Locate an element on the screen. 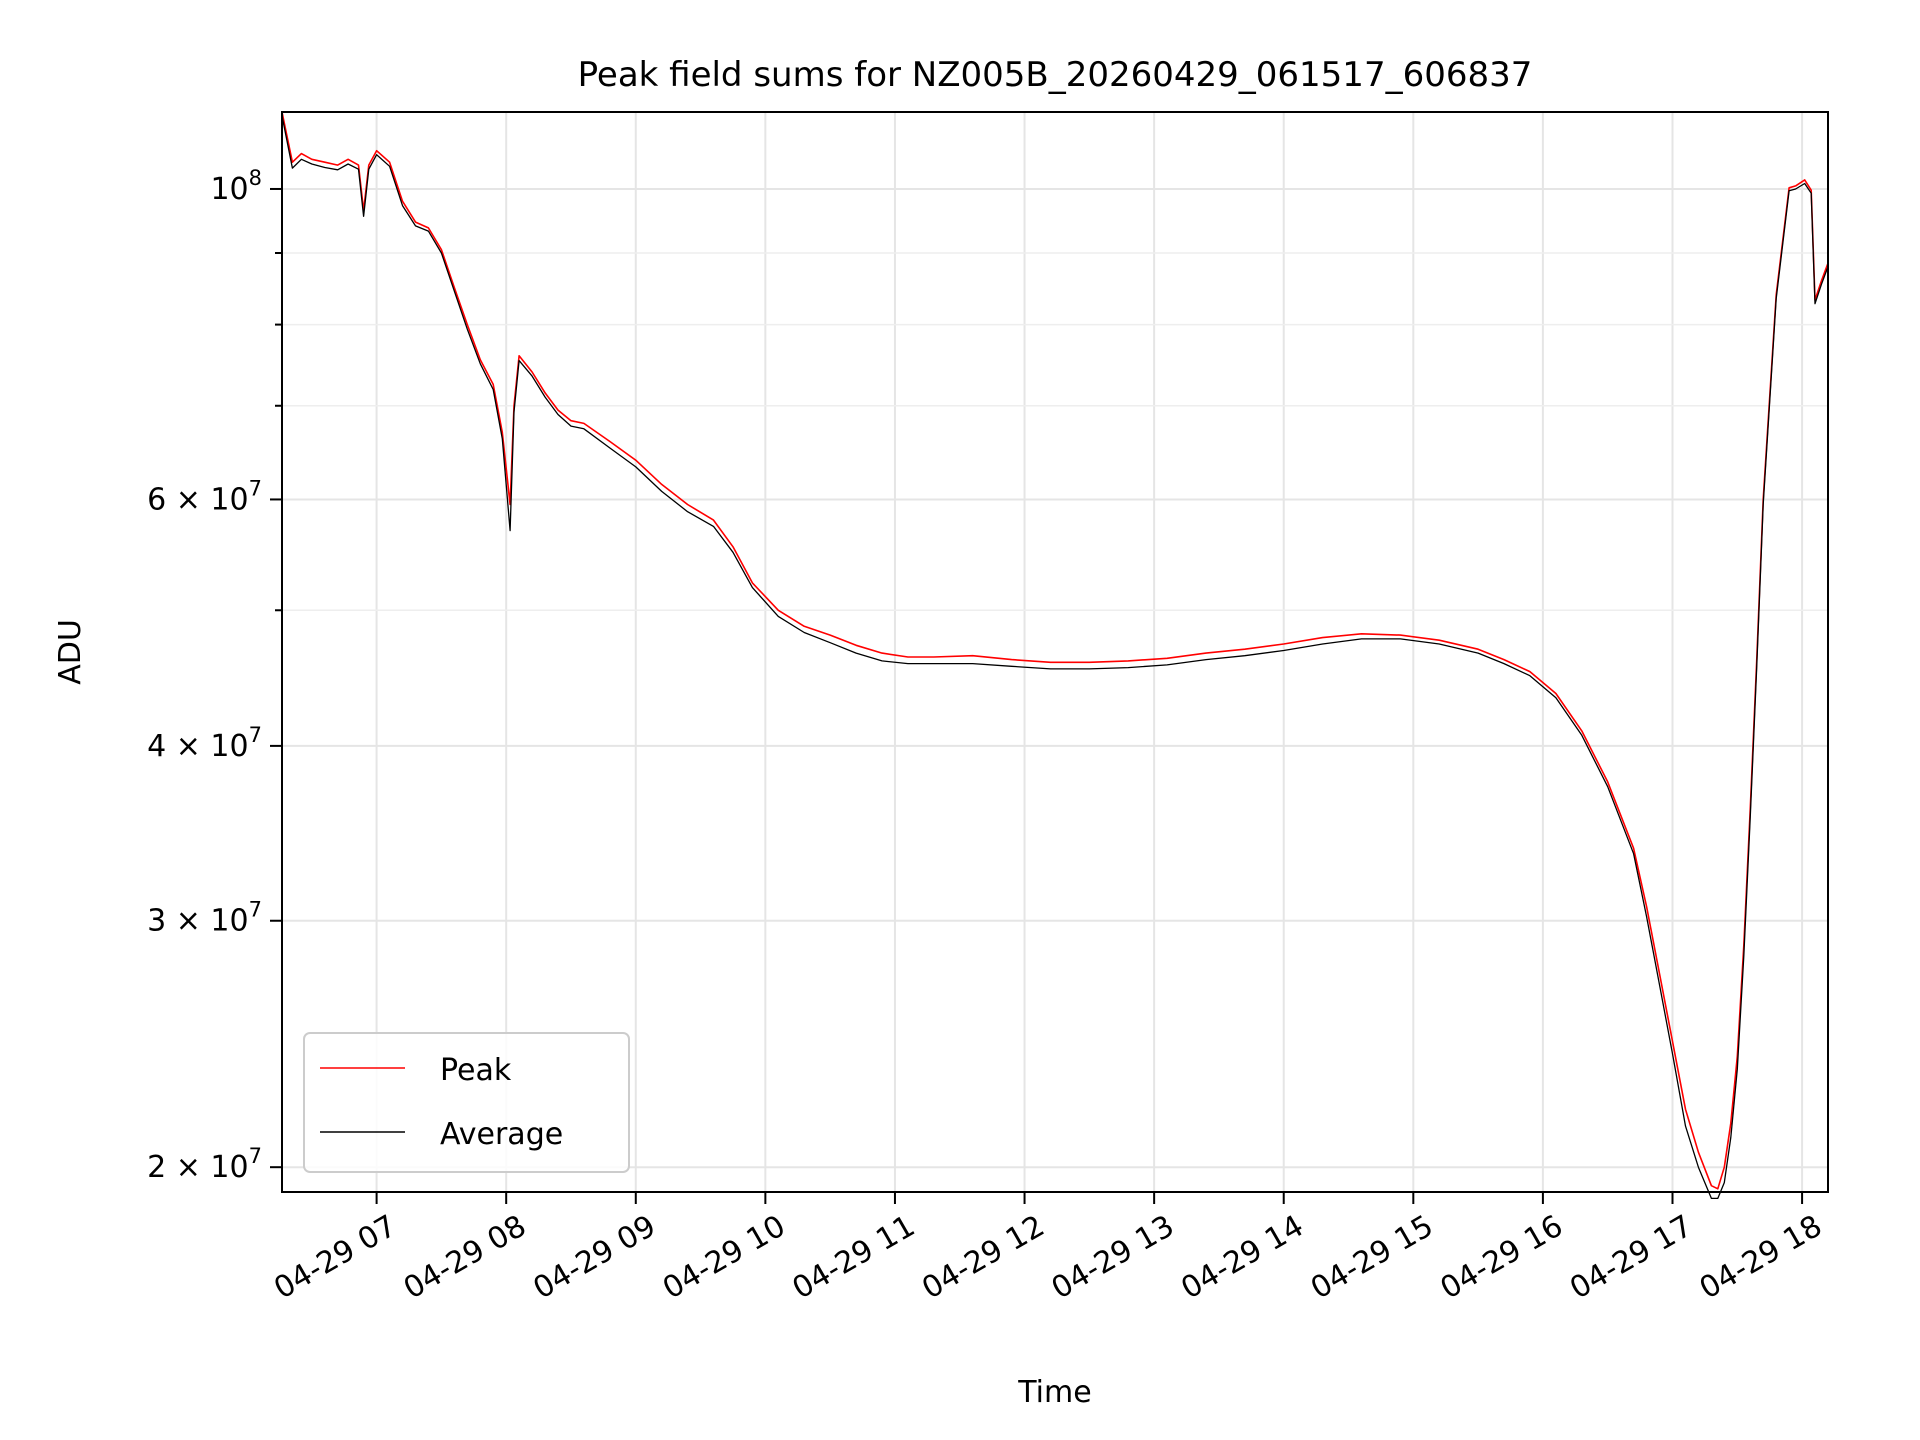  x-axis-label: Time is located at coordinates (1054, 1392).